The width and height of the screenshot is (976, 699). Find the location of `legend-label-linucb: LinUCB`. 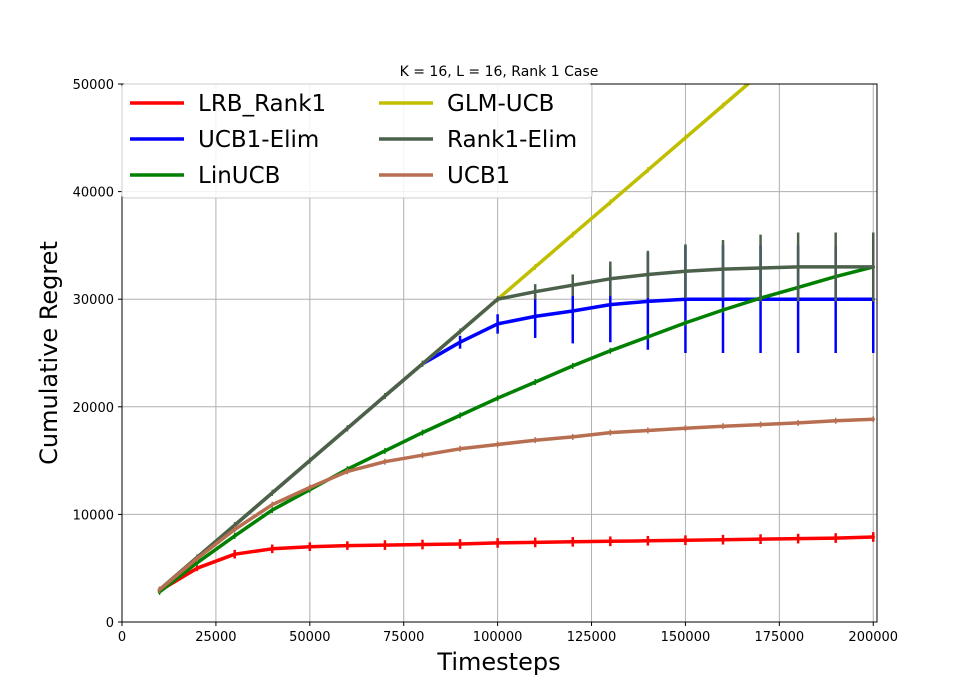

legend-label-linucb: LinUCB is located at coordinates (239, 176).